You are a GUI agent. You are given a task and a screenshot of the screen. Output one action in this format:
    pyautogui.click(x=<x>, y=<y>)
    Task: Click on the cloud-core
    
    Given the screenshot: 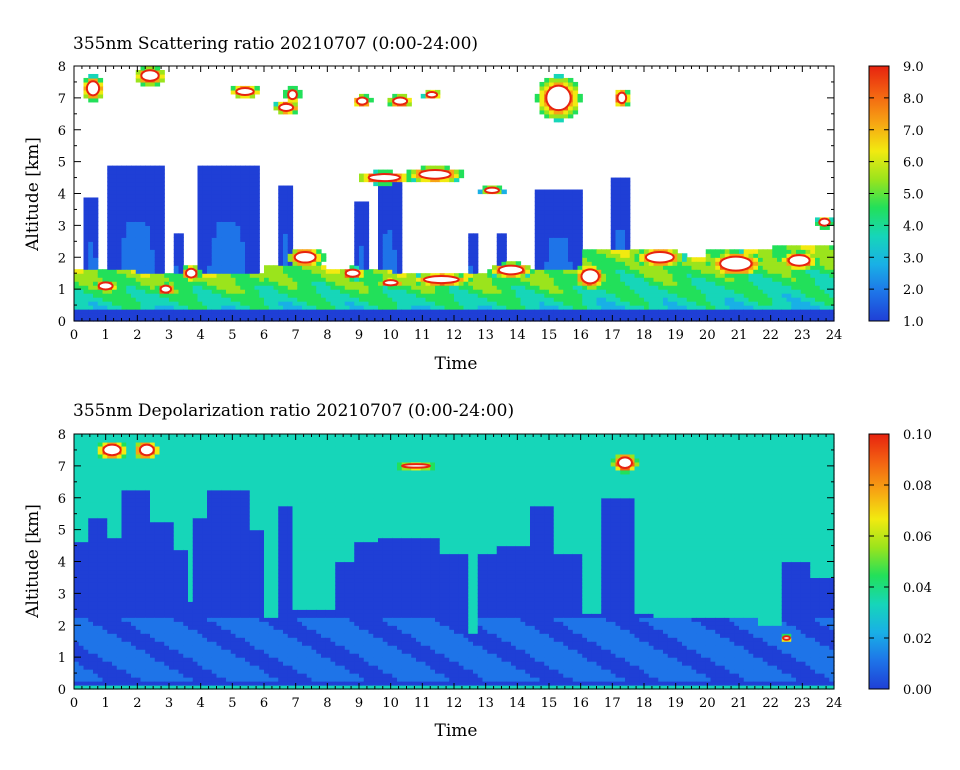 What is the action you would take?
    pyautogui.click(x=824, y=222)
    